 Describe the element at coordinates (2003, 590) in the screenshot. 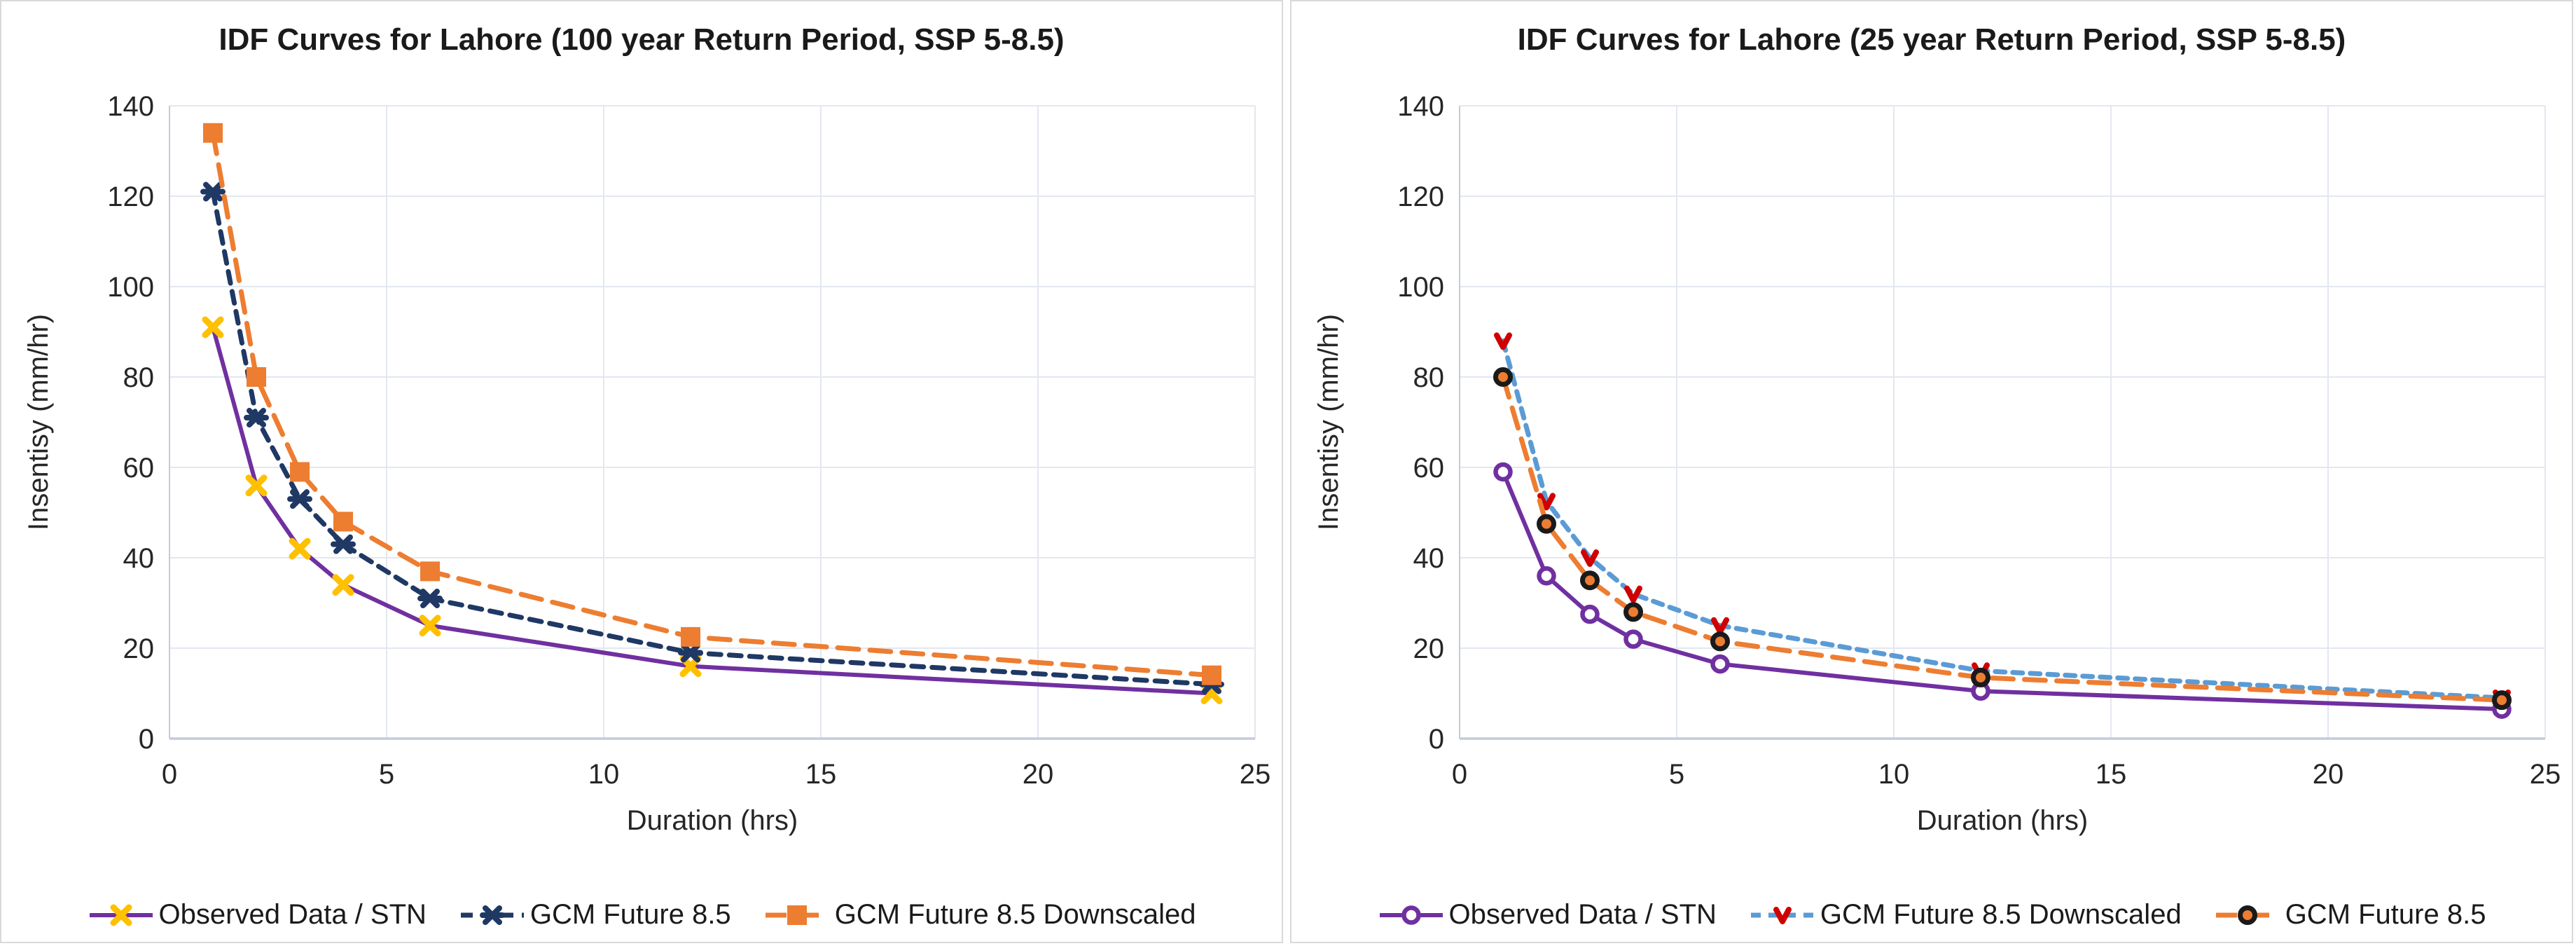

I see `data-series` at that location.